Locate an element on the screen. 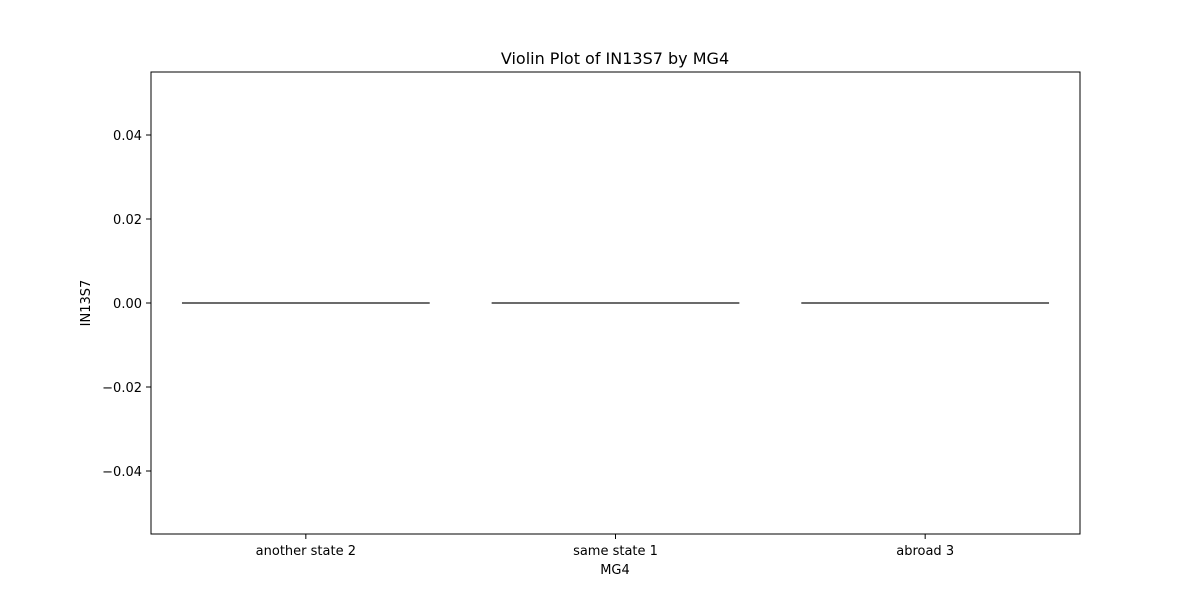 The height and width of the screenshot is (604, 1200). y-tick-label: −0.02 is located at coordinates (122, 388).